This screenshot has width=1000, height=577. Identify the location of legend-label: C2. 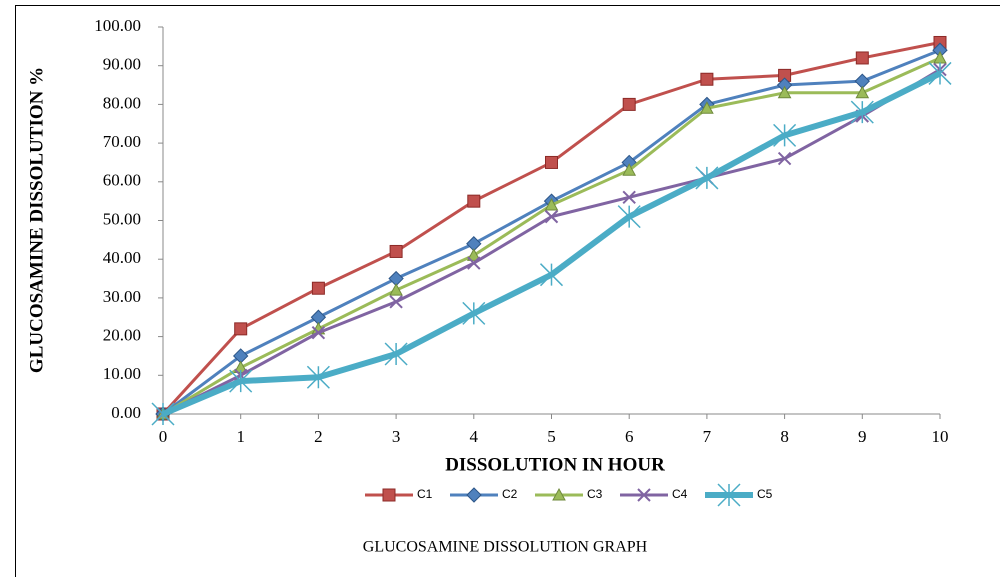
(510, 494).